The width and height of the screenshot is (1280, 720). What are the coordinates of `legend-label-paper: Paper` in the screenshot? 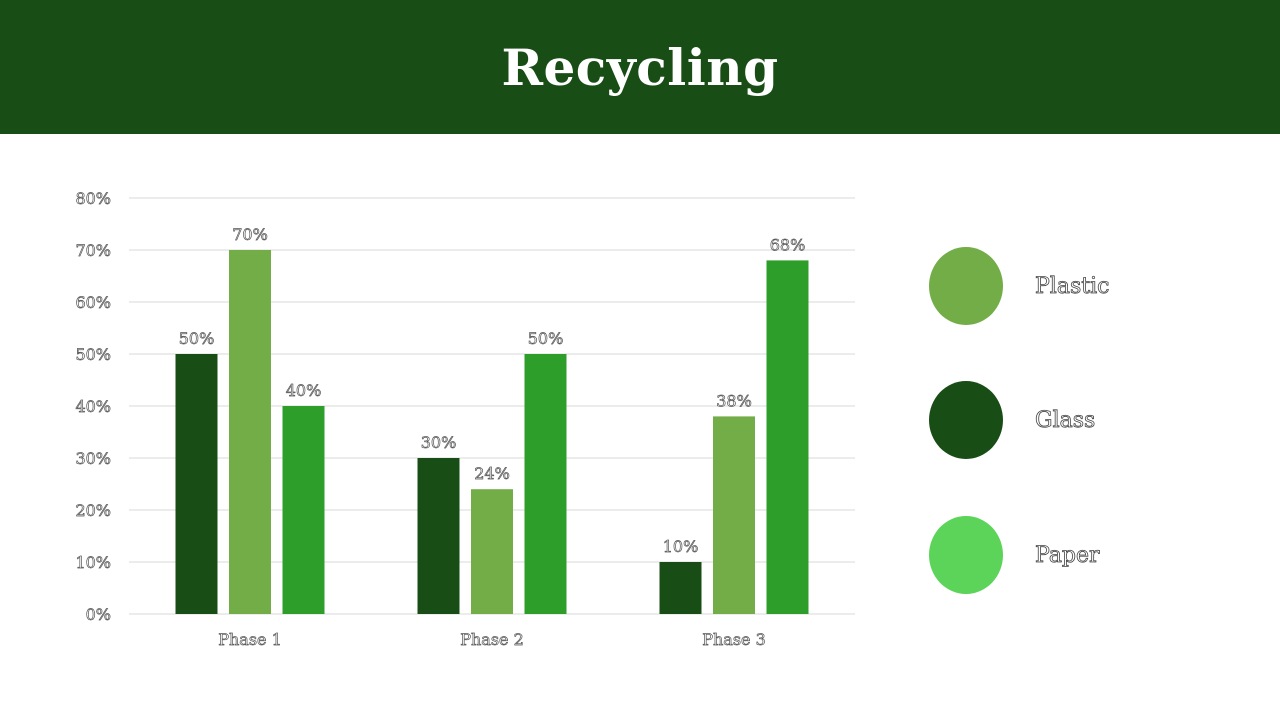 It's located at (1067, 555).